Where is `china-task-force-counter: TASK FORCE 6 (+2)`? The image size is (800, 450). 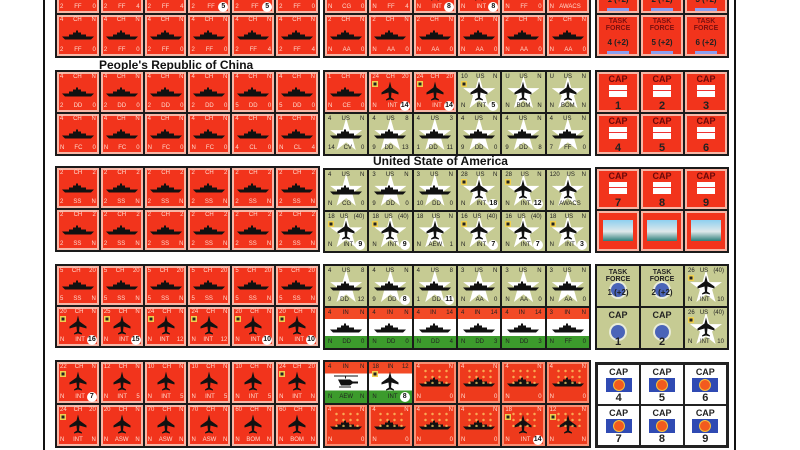 china-task-force-counter: TASK FORCE 6 (+2) is located at coordinates (706, 35).